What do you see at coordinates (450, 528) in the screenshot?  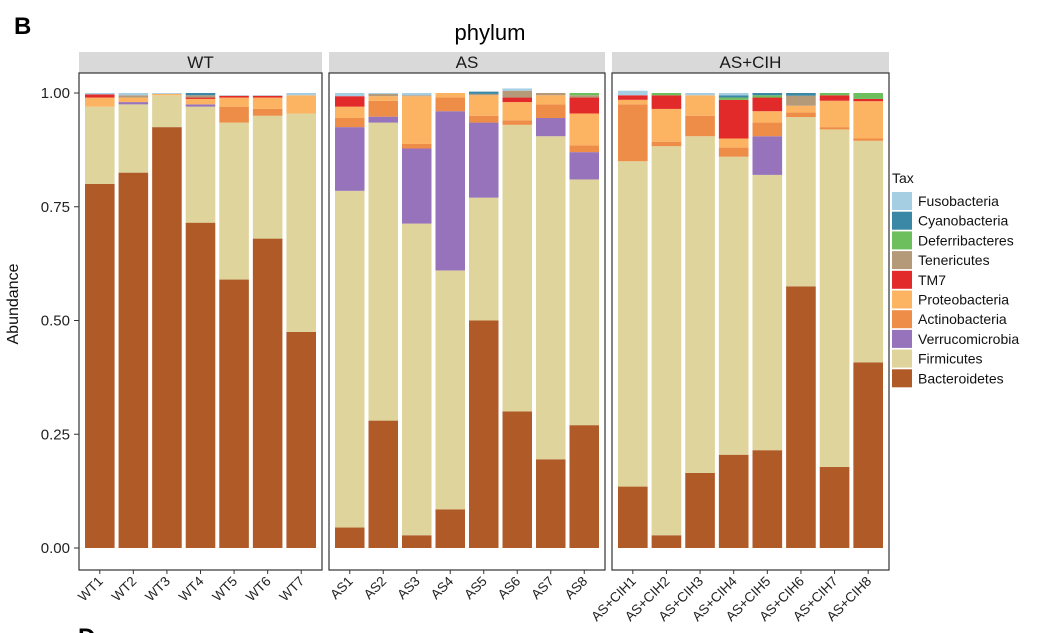 I see `bar-segment-bacteroidetes-as4` at bounding box center [450, 528].